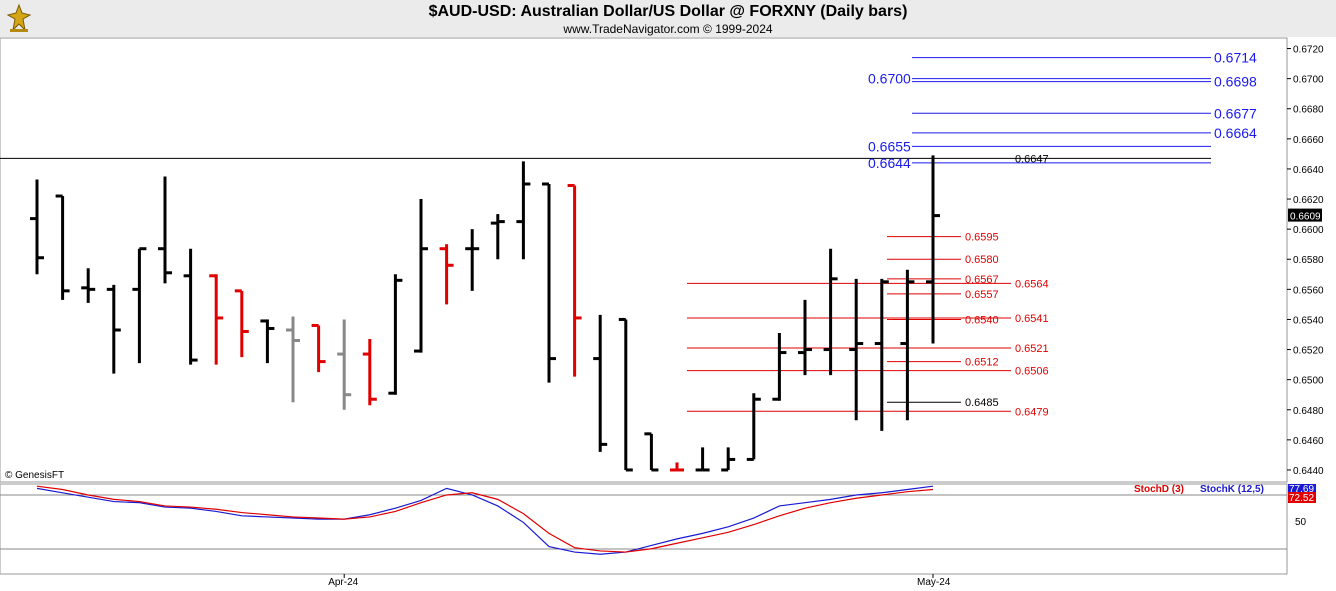 The width and height of the screenshot is (1336, 591). What do you see at coordinates (19, 18) in the screenshot?
I see `genesis-logo-icon` at bounding box center [19, 18].